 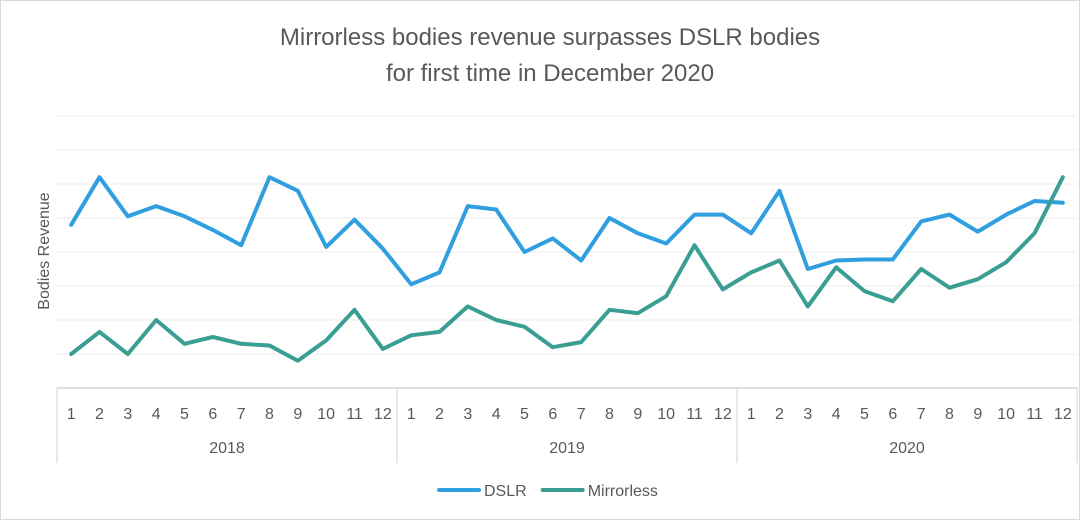 What do you see at coordinates (505, 491) in the screenshot?
I see `legend-label-dslr: DSLR` at bounding box center [505, 491].